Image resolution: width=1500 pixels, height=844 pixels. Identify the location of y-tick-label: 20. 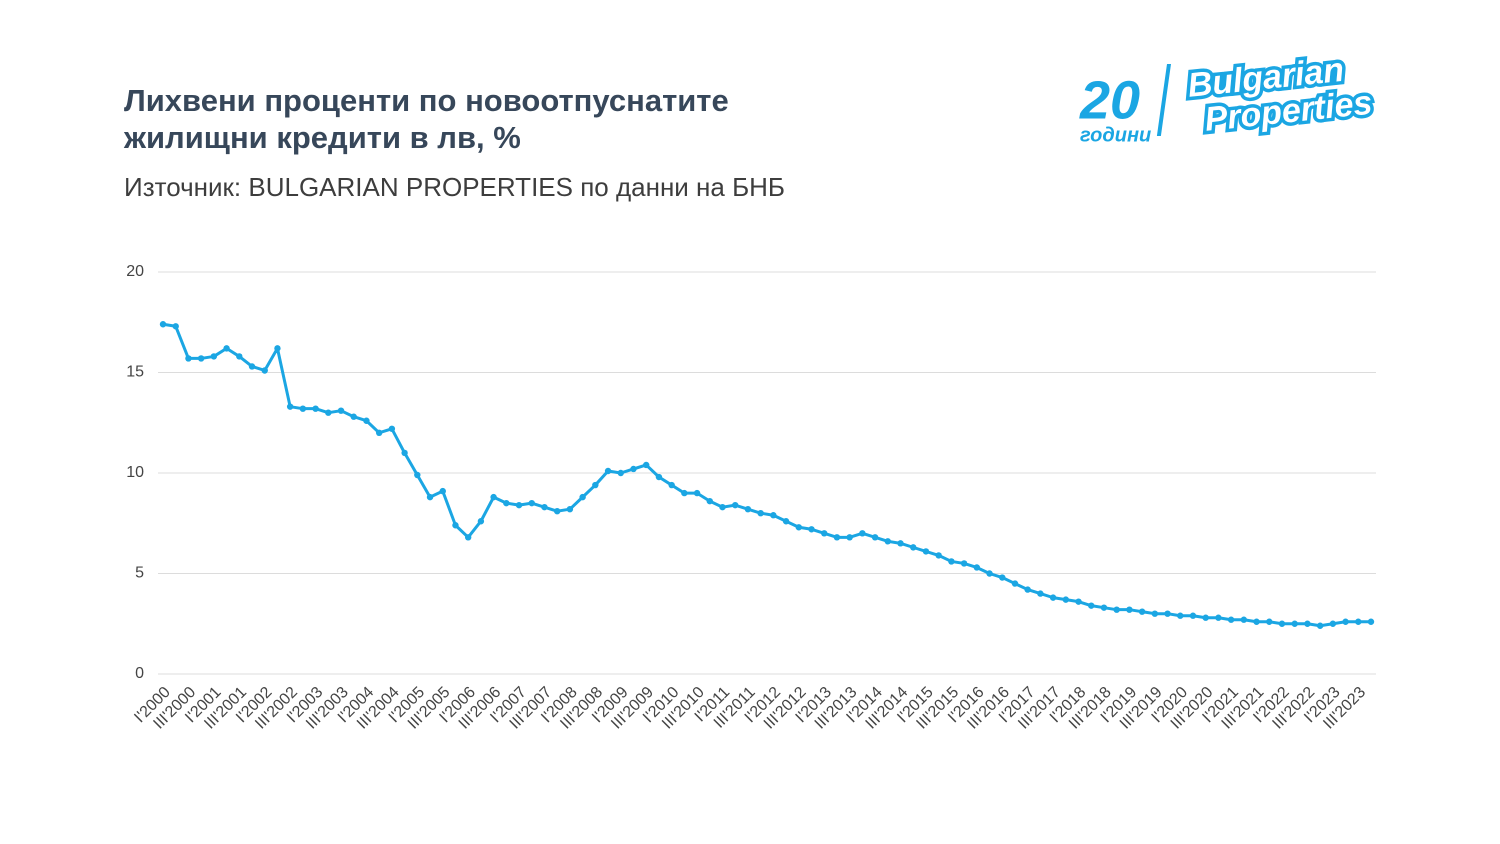
(135, 271).